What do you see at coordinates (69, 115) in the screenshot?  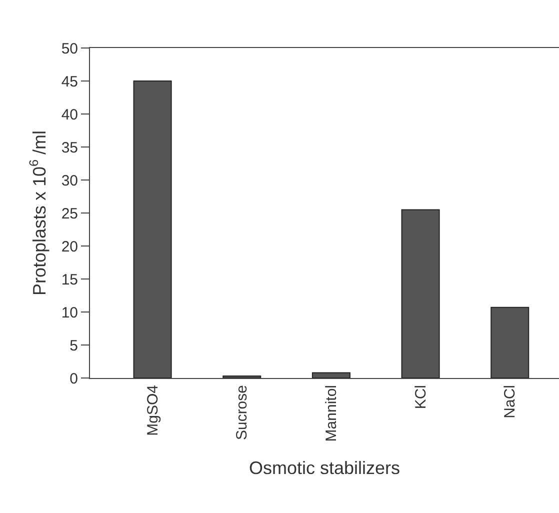 I see `y-tick-label: 40` at bounding box center [69, 115].